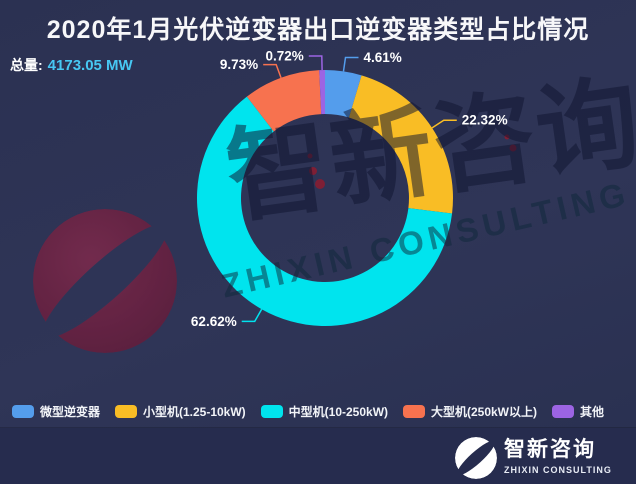  I want to click on splash-dots, so click(412, 161).